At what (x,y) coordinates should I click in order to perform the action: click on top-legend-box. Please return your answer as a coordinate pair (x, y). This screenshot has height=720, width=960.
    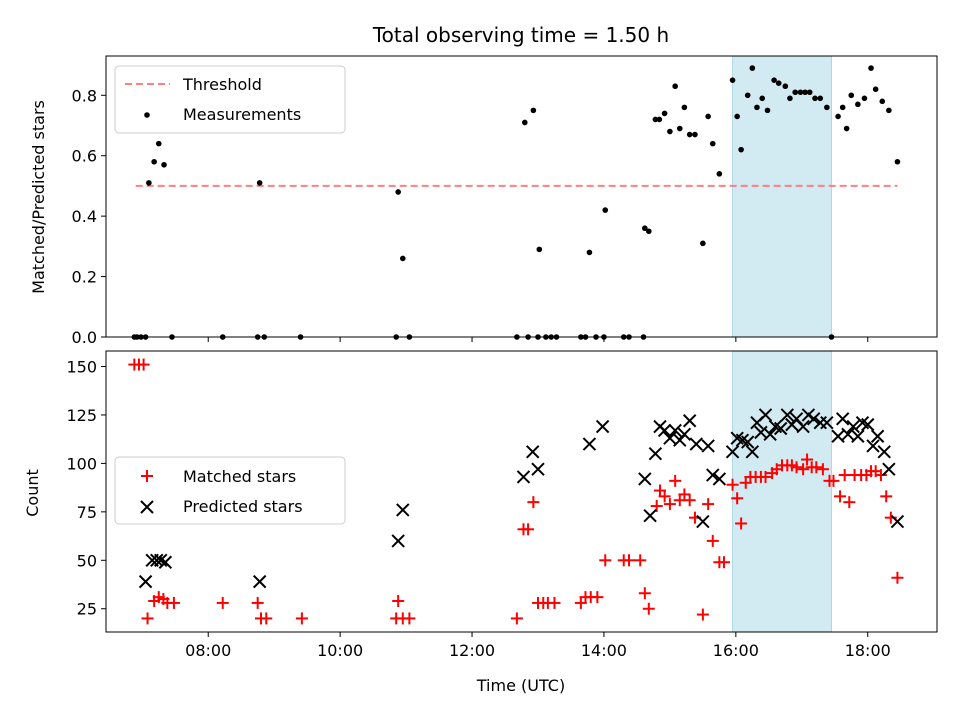
    Looking at the image, I should click on (230, 99).